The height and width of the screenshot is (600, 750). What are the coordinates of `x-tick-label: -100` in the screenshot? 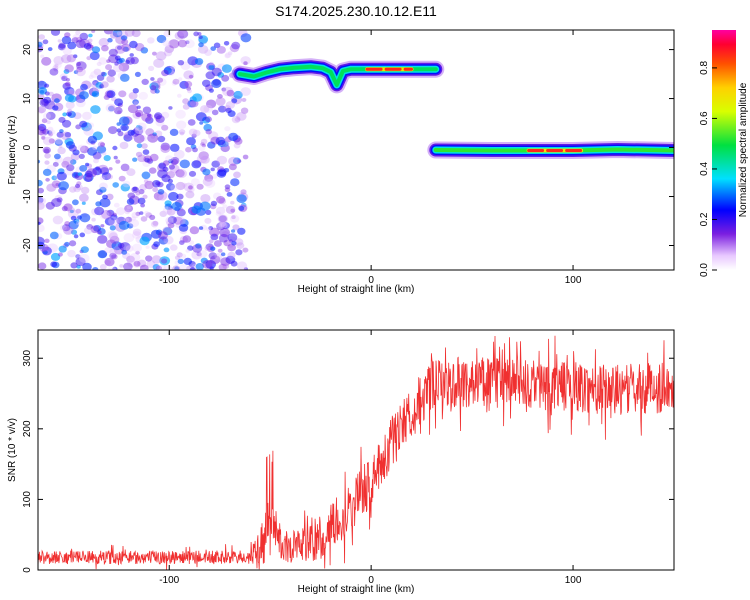 It's located at (169, 580).